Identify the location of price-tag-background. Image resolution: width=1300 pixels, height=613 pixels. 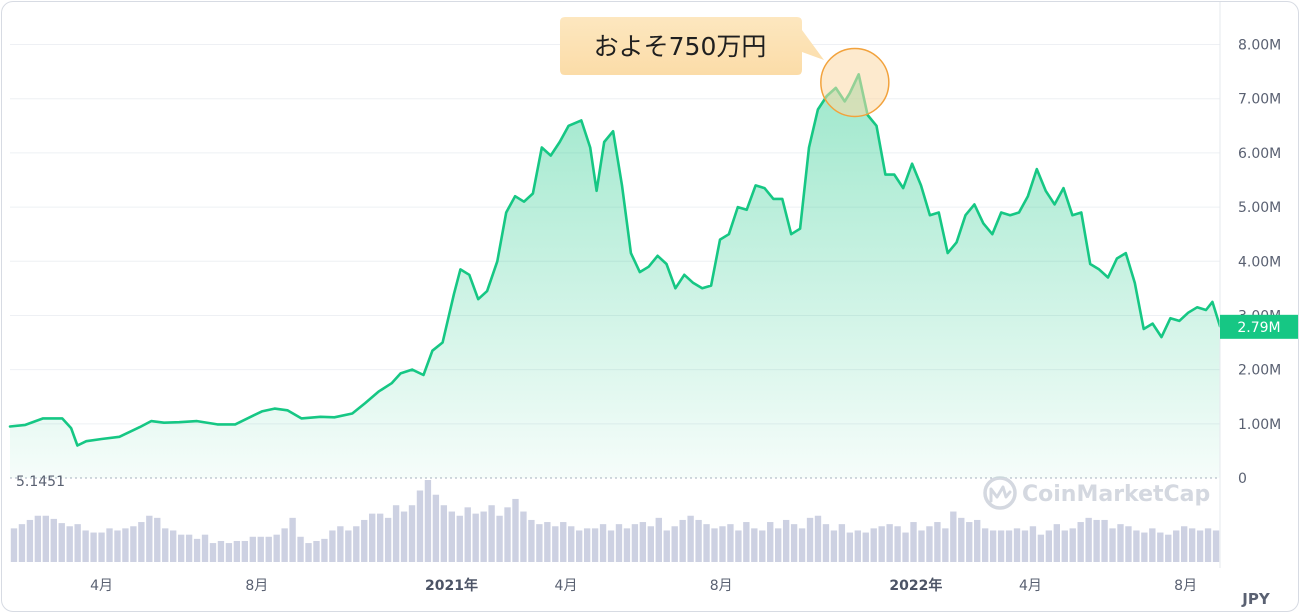
(1259, 326).